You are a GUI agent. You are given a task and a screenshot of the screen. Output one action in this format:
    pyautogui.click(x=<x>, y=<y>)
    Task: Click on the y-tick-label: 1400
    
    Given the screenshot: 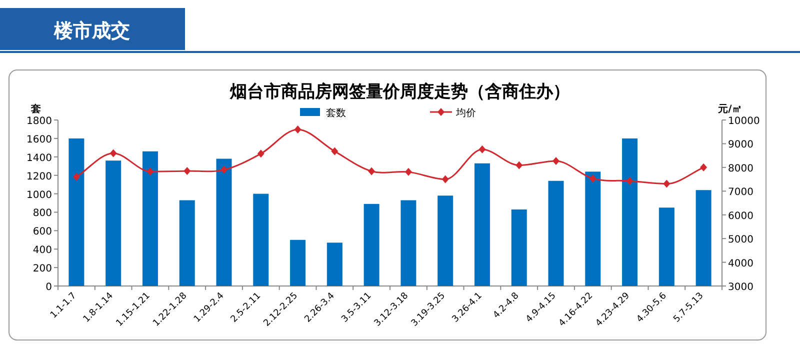 What is the action you would take?
    pyautogui.click(x=39, y=158)
    